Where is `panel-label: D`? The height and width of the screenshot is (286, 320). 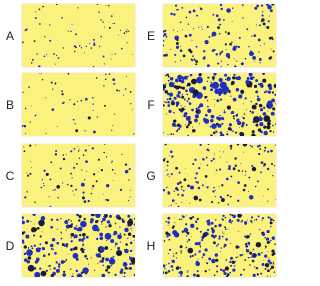
panel-label: D is located at coordinates (10, 246).